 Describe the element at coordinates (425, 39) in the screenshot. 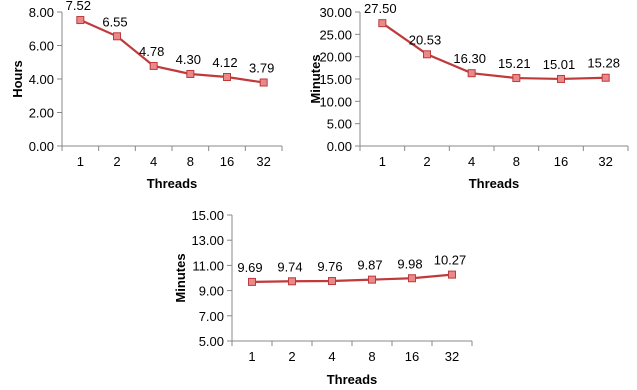

I see `data-label: 20.53` at that location.